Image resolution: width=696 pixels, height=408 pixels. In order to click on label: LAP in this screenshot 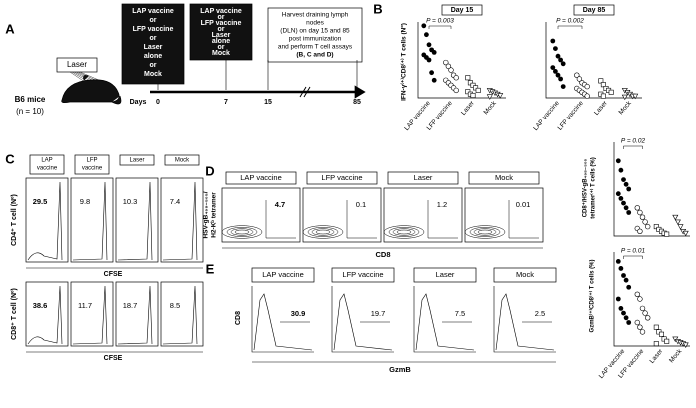, I will do `click(46, 161)`.